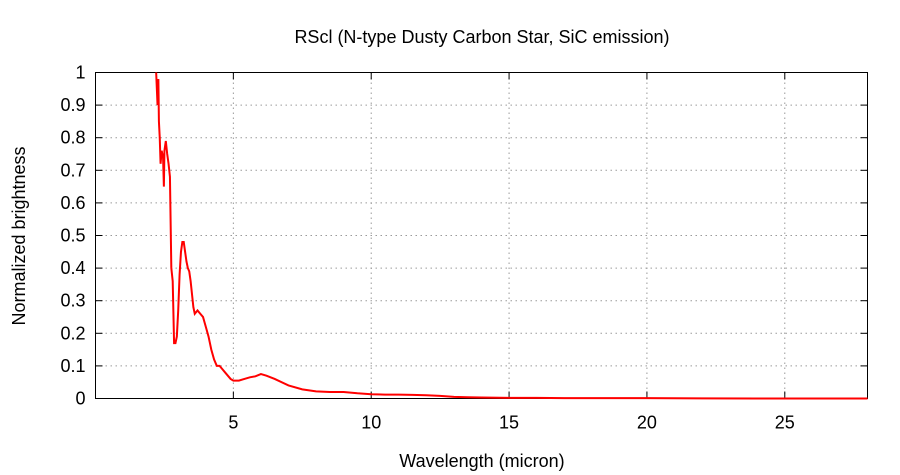  I want to click on y-tick-label: 0.5, so click(72, 236).